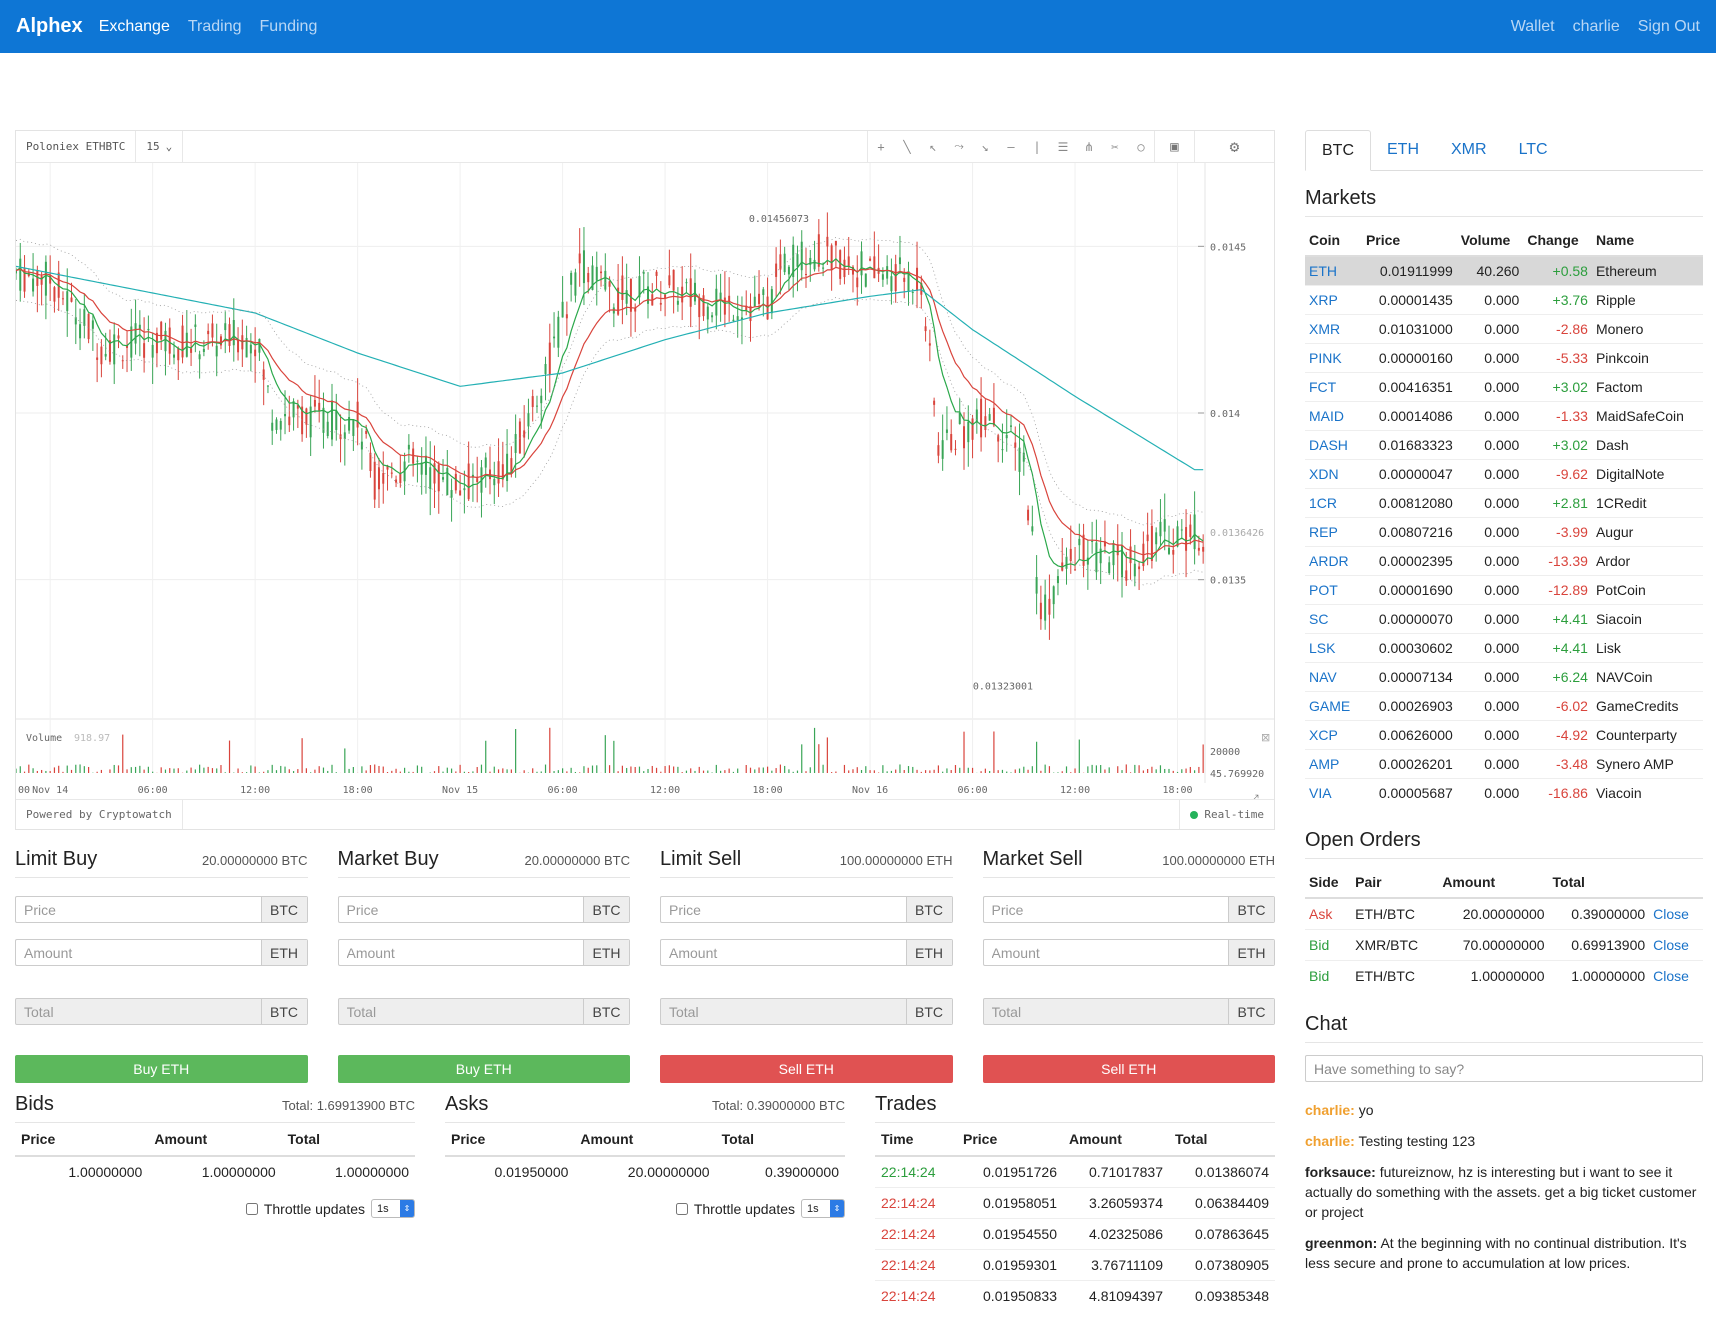 The image size is (1716, 1332). I want to click on gear-icon: ⚙, so click(1234, 146).